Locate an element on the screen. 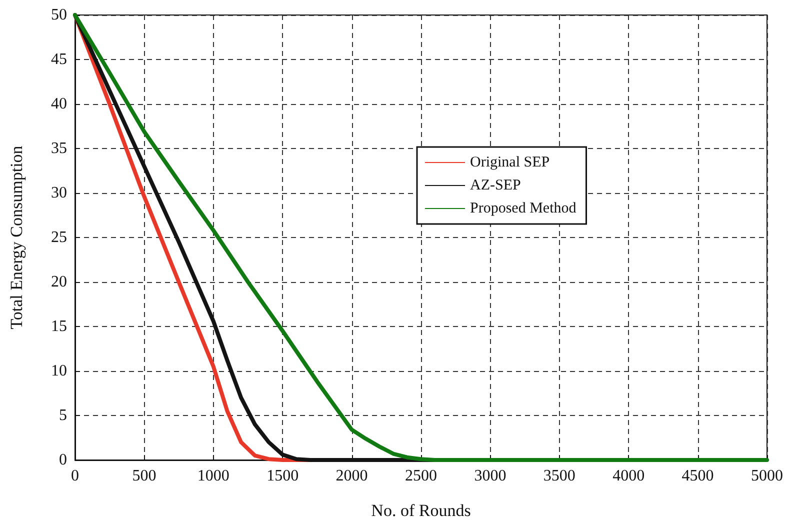  x-tick-label: 4500 is located at coordinates (698, 476).